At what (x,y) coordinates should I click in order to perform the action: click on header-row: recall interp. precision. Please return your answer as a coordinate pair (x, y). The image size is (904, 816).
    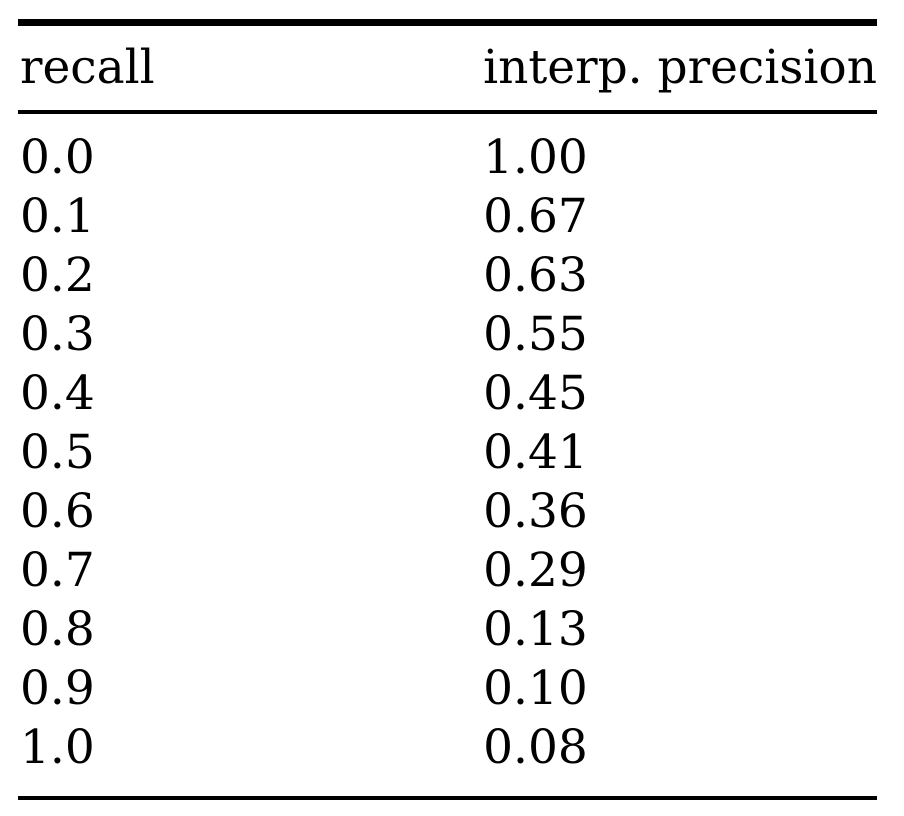
    Looking at the image, I should click on (447, 68).